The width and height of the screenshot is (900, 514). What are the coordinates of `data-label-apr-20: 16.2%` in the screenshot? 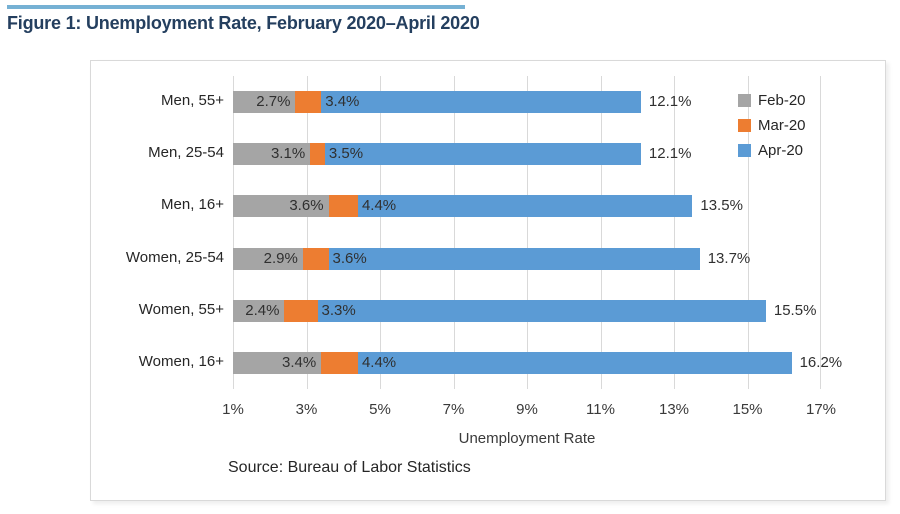 It's located at (821, 362).